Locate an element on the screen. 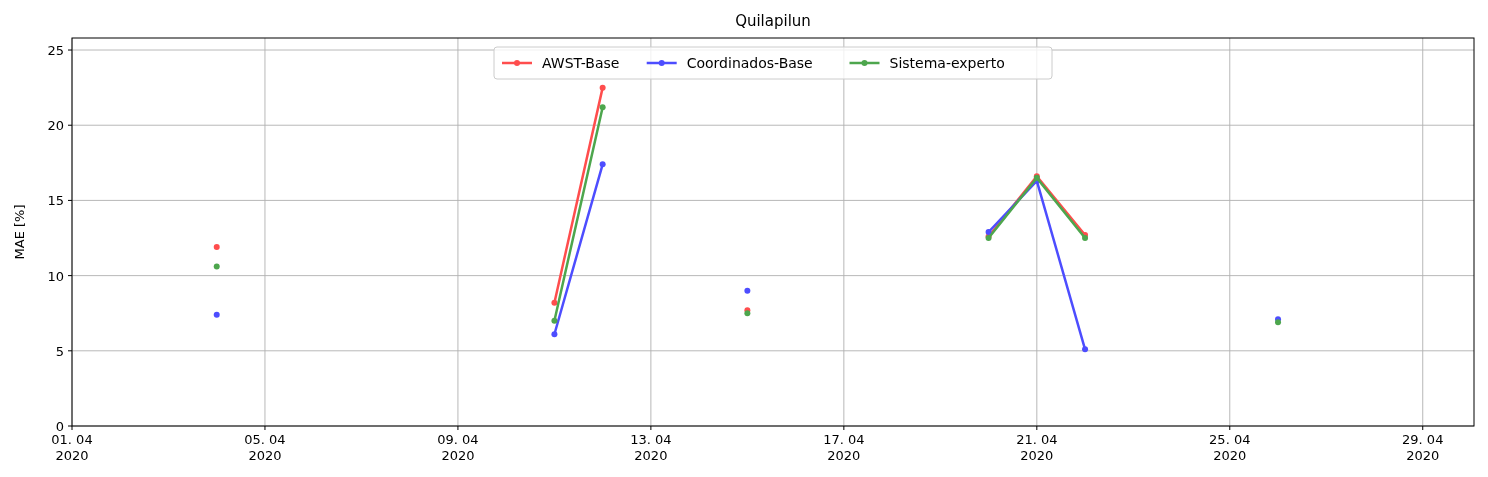 Image resolution: width=1488 pixels, height=477 pixels. y-tick-label: 20 is located at coordinates (55, 126).